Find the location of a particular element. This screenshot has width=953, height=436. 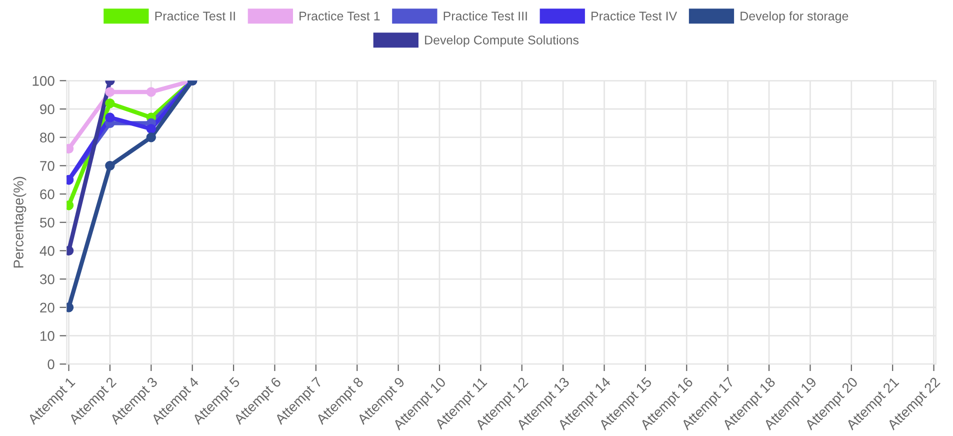

legend-label: Practice Test III is located at coordinates (485, 15).